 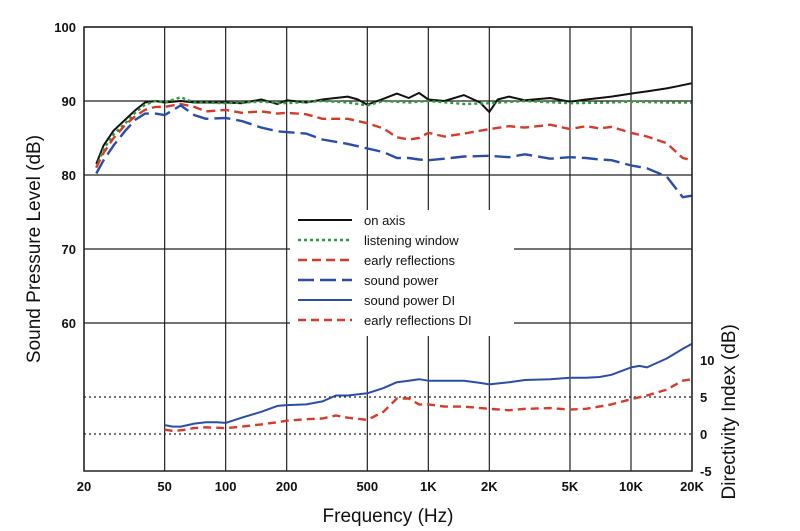 I want to click on x-tick-label: 1K, so click(x=428, y=486).